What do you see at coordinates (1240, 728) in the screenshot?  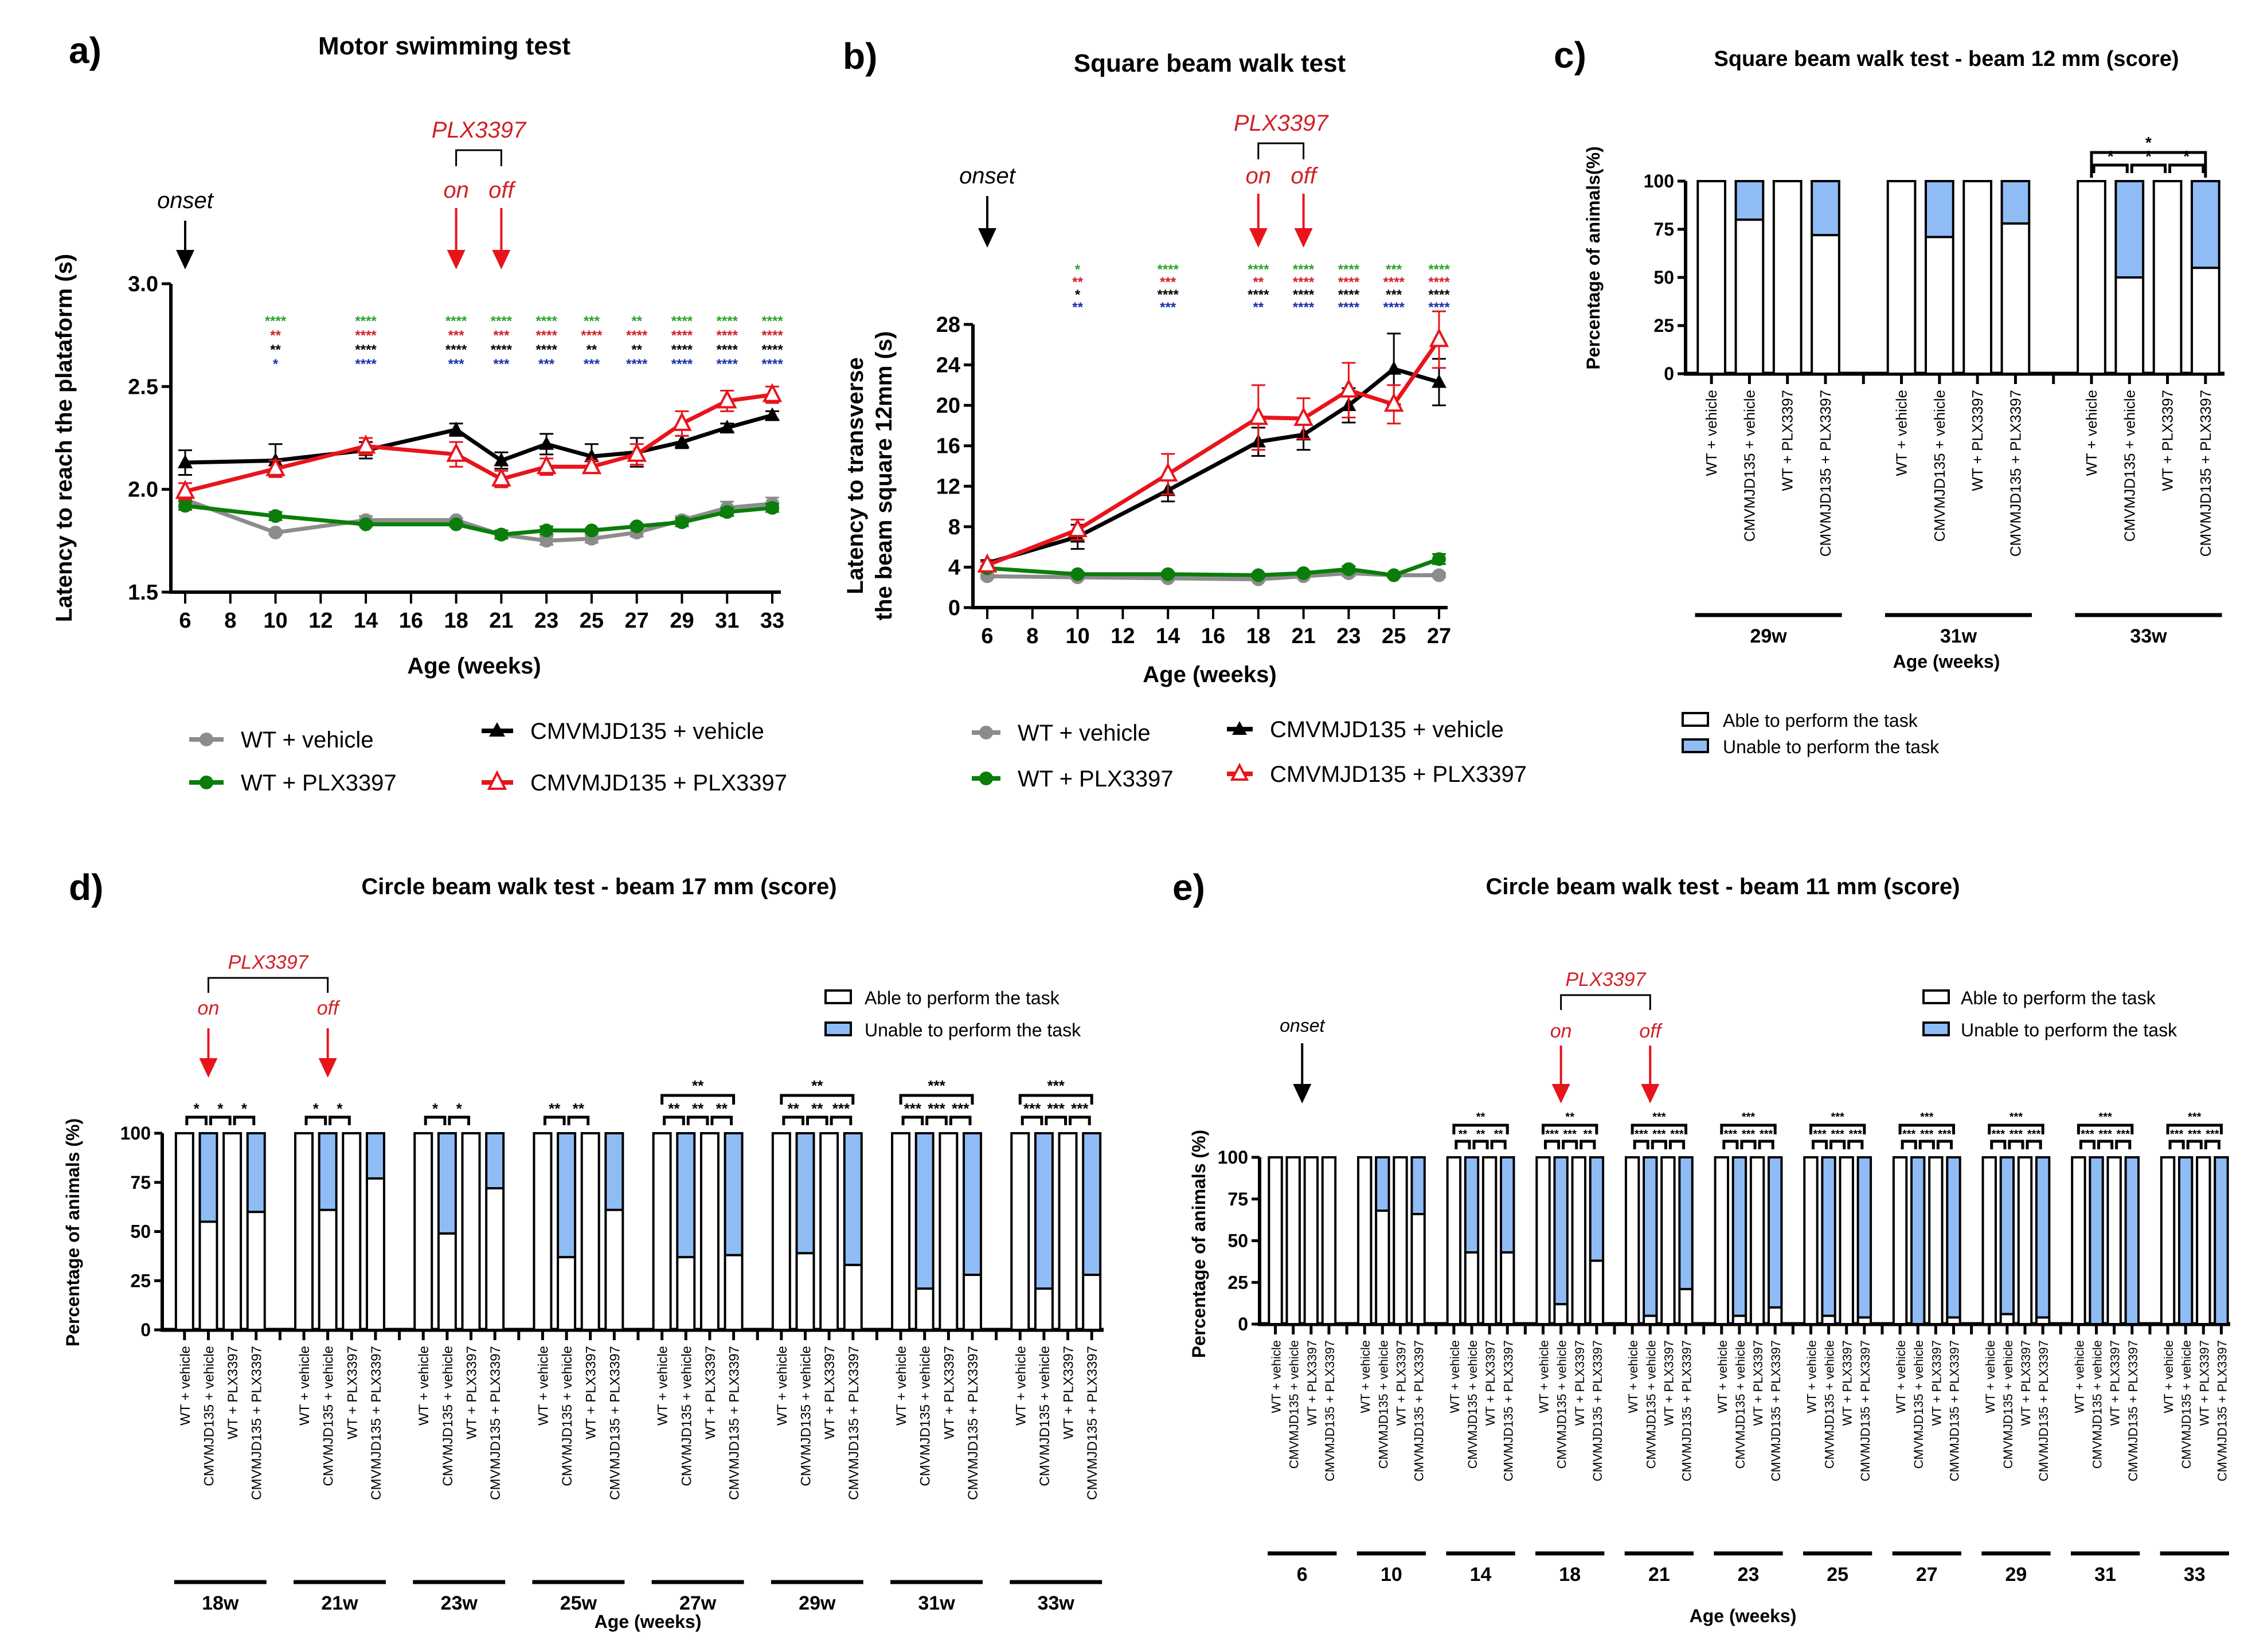 I see `legend-marker-triangle-icon` at bounding box center [1240, 728].